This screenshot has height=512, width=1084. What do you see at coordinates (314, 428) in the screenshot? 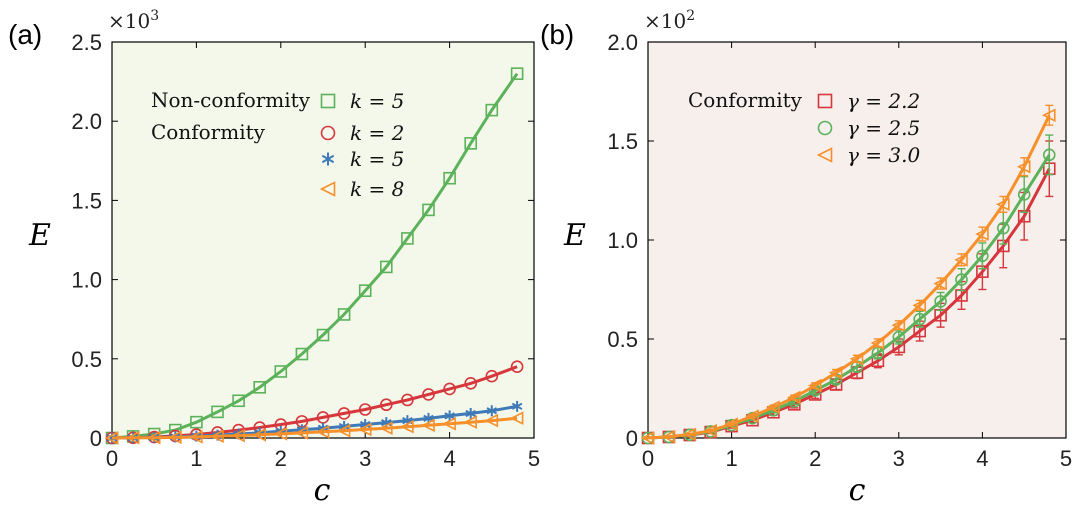
I see `series-orange-triangle-left` at bounding box center [314, 428].